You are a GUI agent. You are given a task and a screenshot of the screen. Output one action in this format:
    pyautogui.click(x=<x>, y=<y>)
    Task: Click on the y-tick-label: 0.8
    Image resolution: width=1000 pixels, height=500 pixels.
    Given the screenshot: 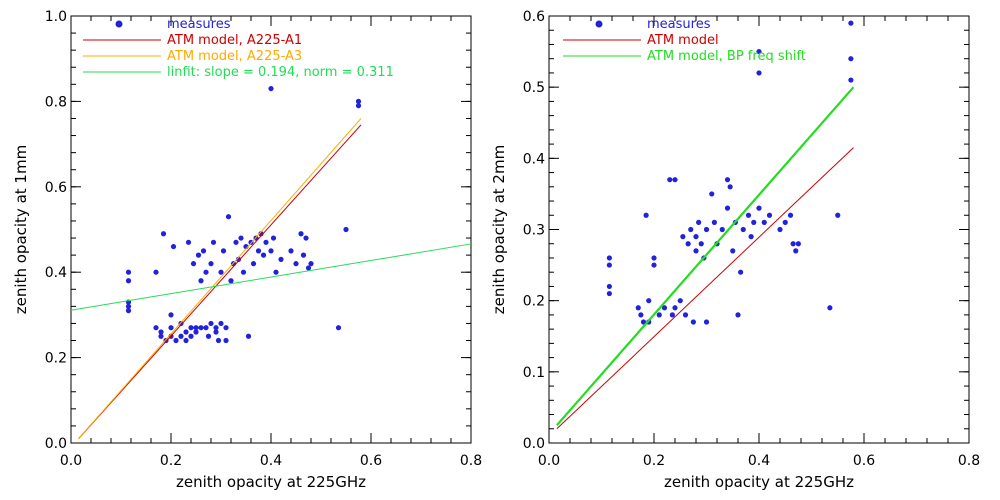 What is the action you would take?
    pyautogui.click(x=56, y=102)
    